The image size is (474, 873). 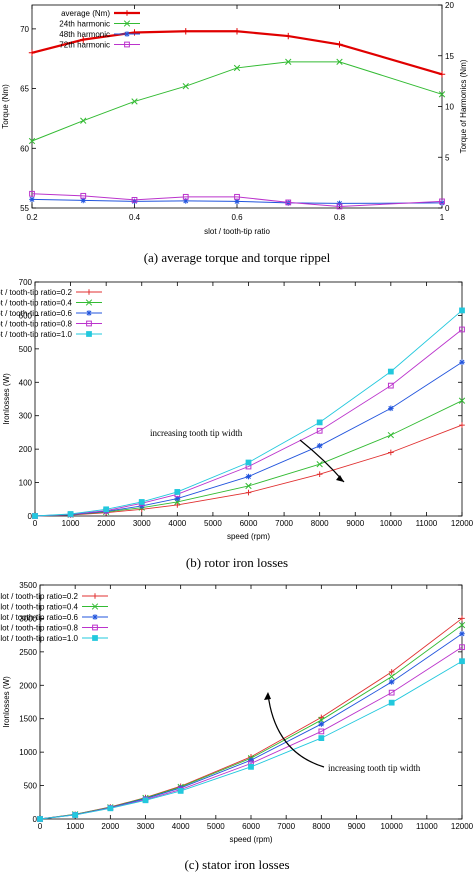 What do you see at coordinates (447, 157) in the screenshot?
I see `y2-tick-label: 5` at bounding box center [447, 157].